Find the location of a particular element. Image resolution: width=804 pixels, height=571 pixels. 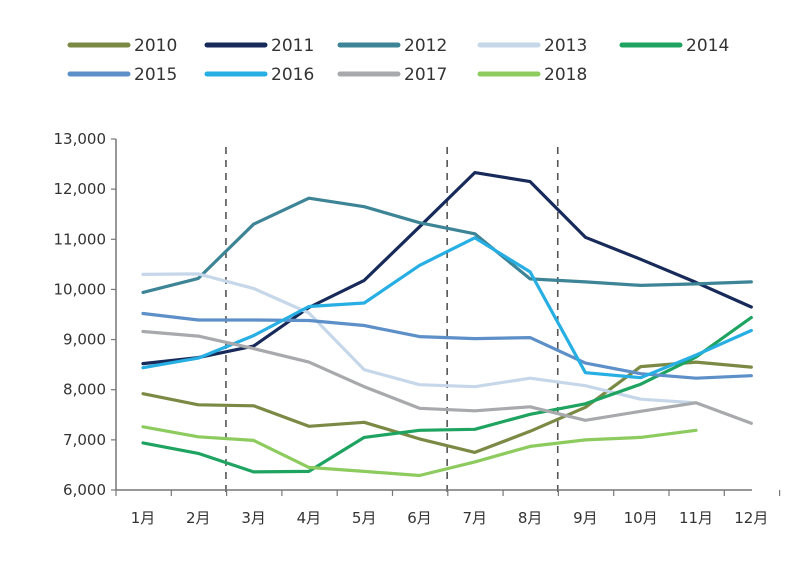

legend-item: 2014 is located at coordinates (674, 46).